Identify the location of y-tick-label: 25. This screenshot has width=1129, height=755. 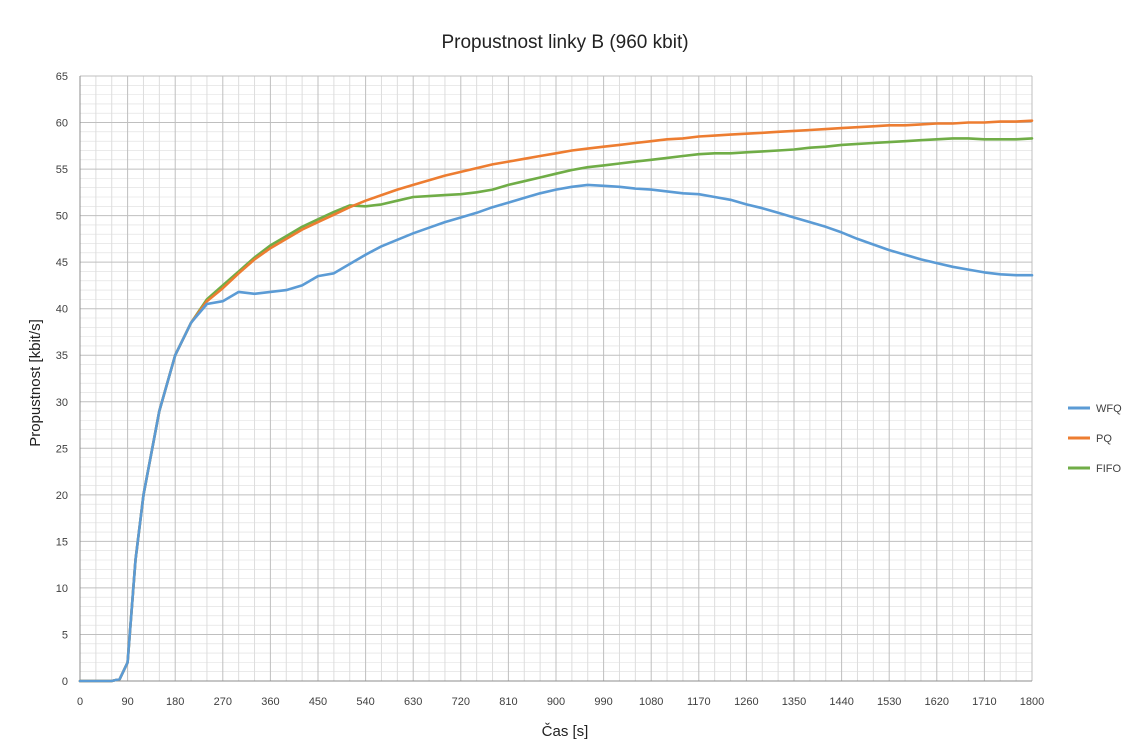
(62, 449).